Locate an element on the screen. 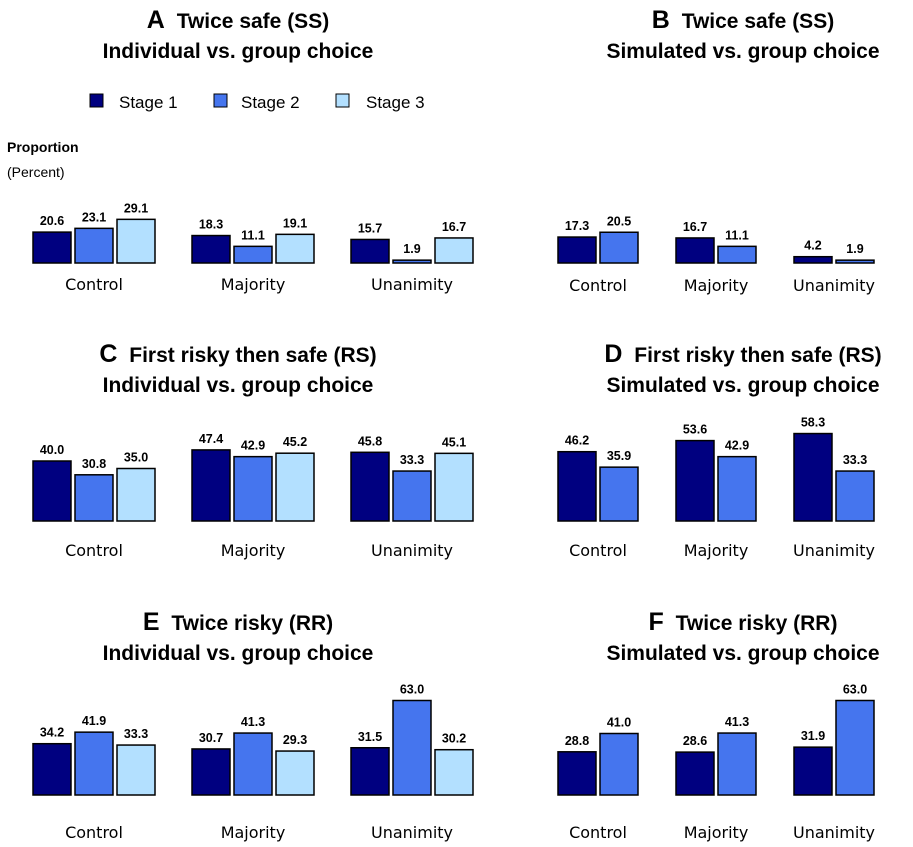 This screenshot has width=913, height=847. data-label-e-control-stage-2: 41.9 is located at coordinates (94, 721).